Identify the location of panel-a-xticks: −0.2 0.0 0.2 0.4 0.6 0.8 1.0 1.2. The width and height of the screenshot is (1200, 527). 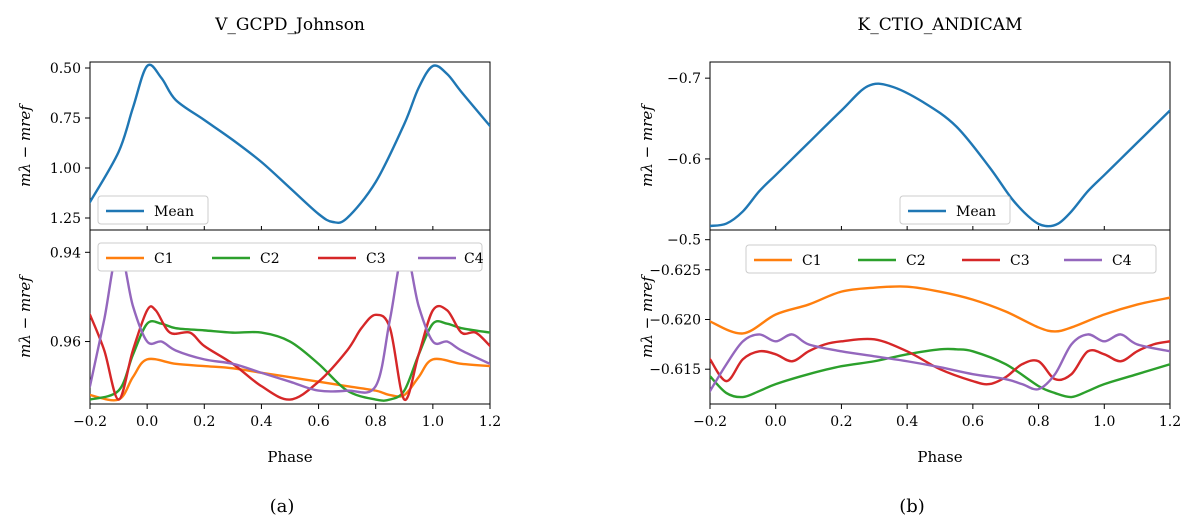
(287, 328).